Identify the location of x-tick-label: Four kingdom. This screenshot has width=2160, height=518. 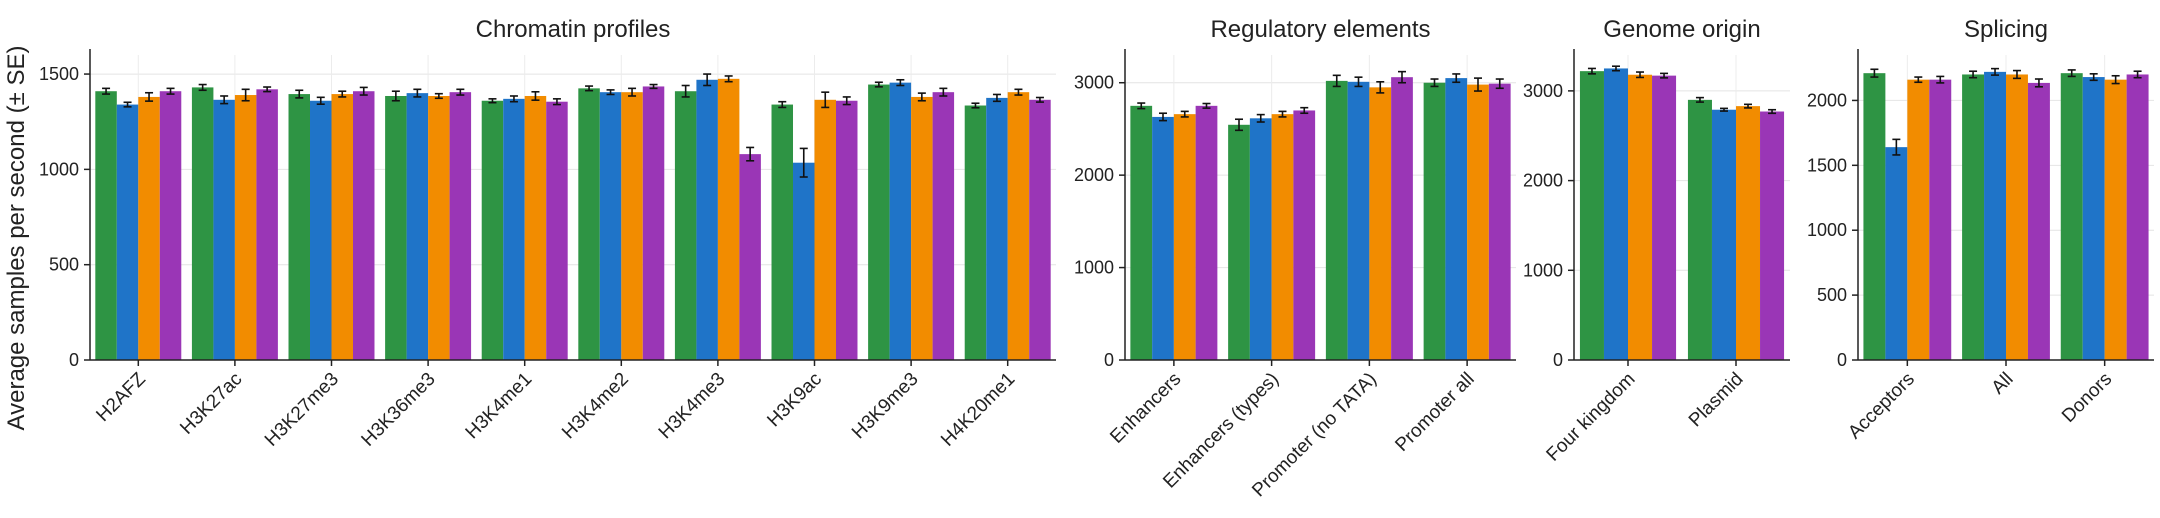
(1591, 417).